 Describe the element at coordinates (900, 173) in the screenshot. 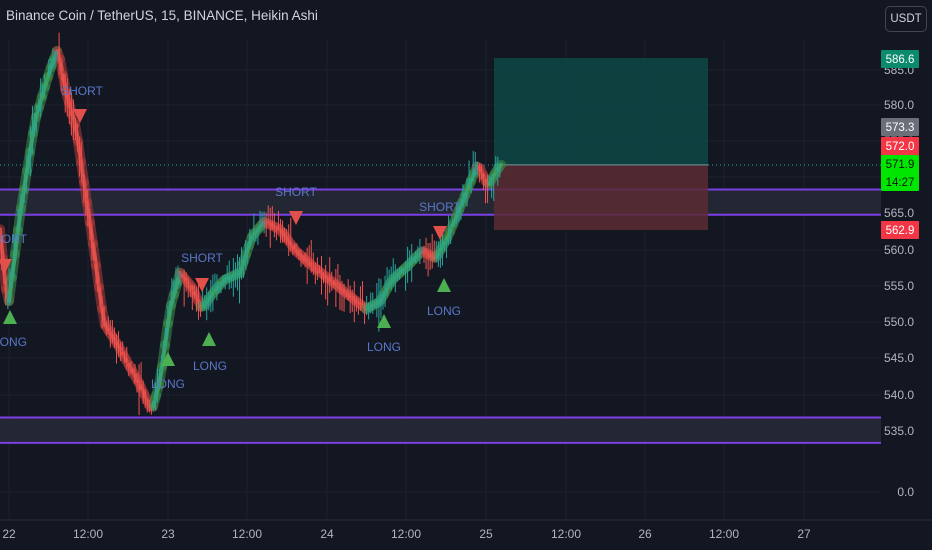

I see `price-badge-last: 571.9 14:27` at that location.